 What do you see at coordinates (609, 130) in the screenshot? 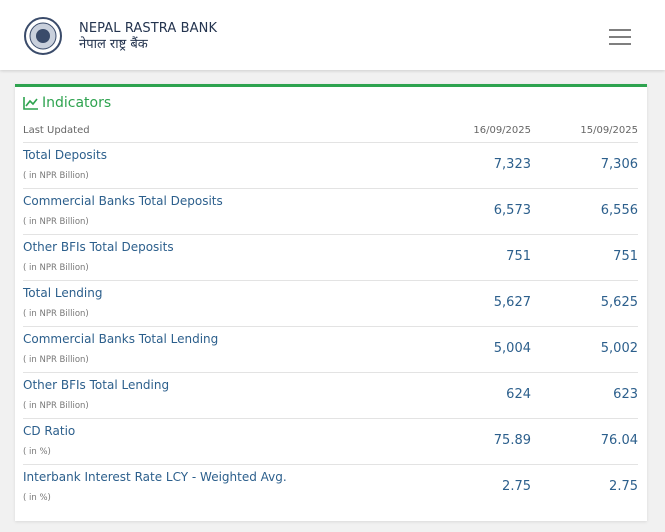
I see `column-header: 15/09/2025` at bounding box center [609, 130].